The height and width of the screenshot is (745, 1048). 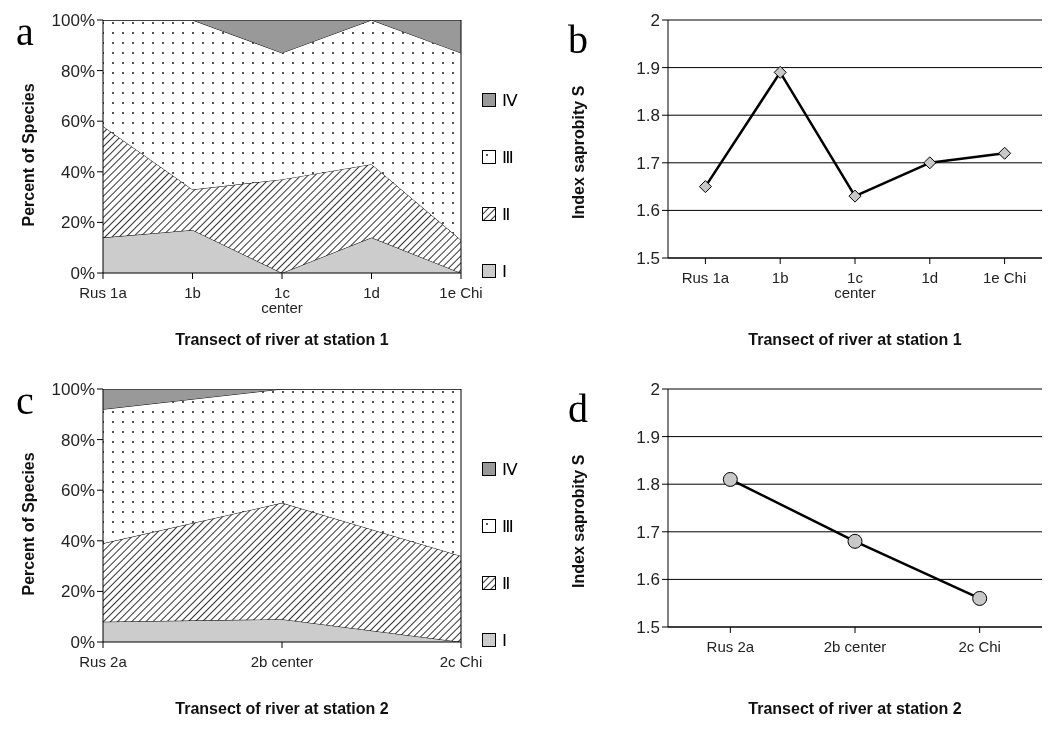 I want to click on text: b, so click(x=578, y=39).